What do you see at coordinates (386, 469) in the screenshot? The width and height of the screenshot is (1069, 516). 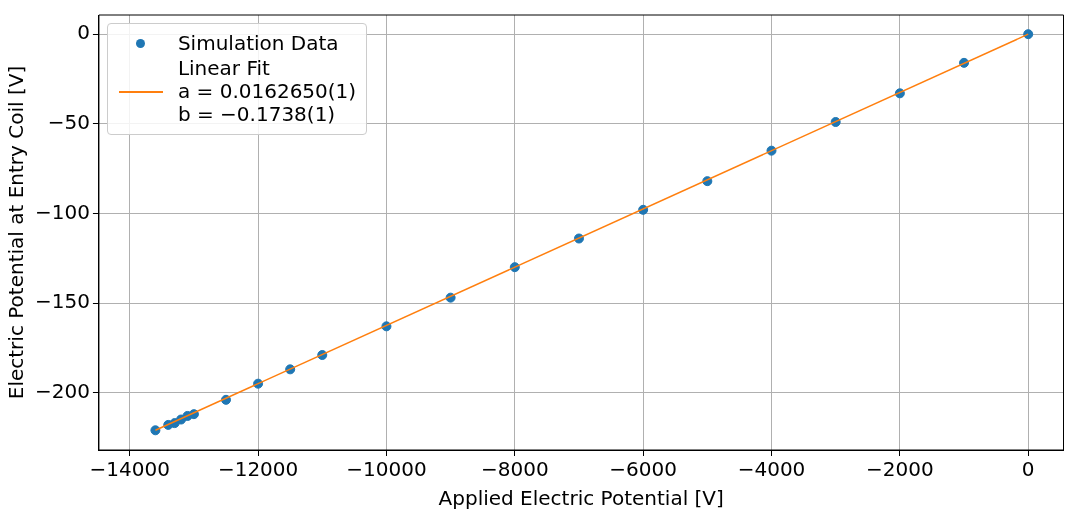 I see `x-tick-label: −10000` at bounding box center [386, 469].